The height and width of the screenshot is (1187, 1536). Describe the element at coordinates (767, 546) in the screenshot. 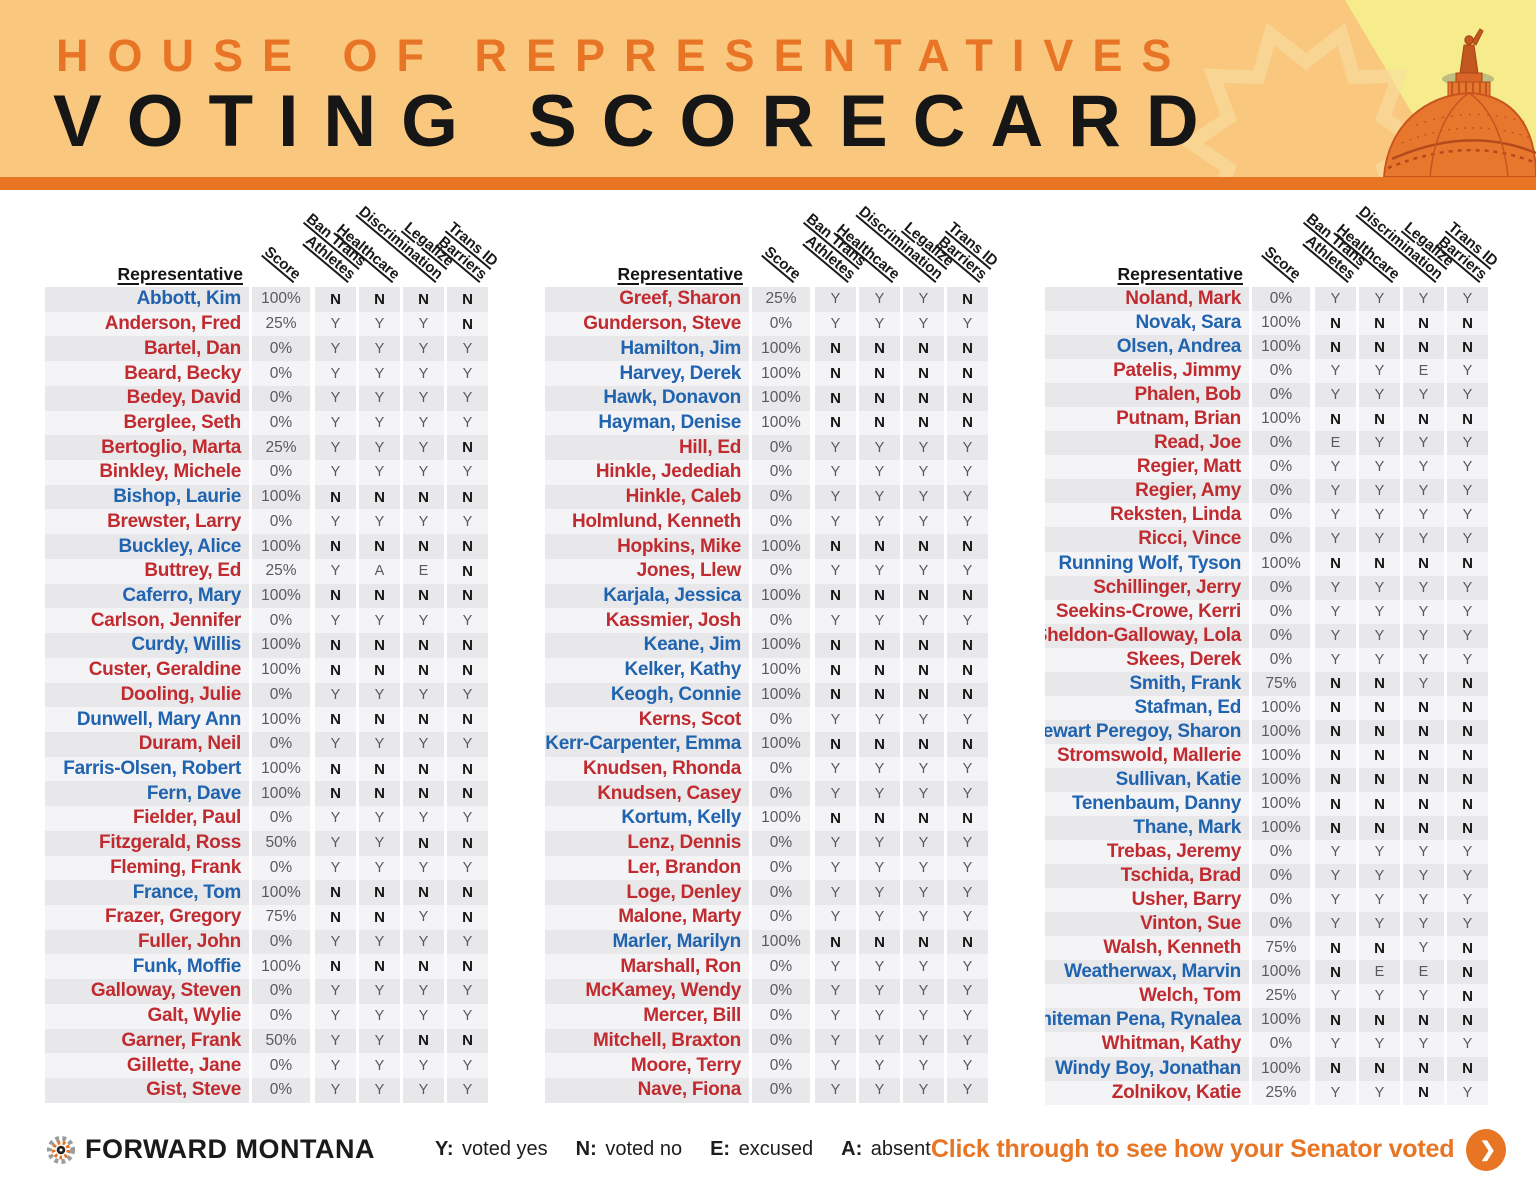

I see `table-row: Hopkins, Mike 100% N N N N` at that location.